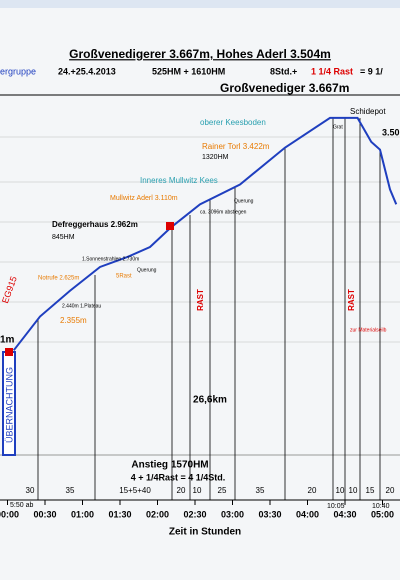 The height and width of the screenshot is (585, 400). Describe the element at coordinates (223, 212) in the screenshot. I see `annotation: ca. 3096m abstiegen` at that location.